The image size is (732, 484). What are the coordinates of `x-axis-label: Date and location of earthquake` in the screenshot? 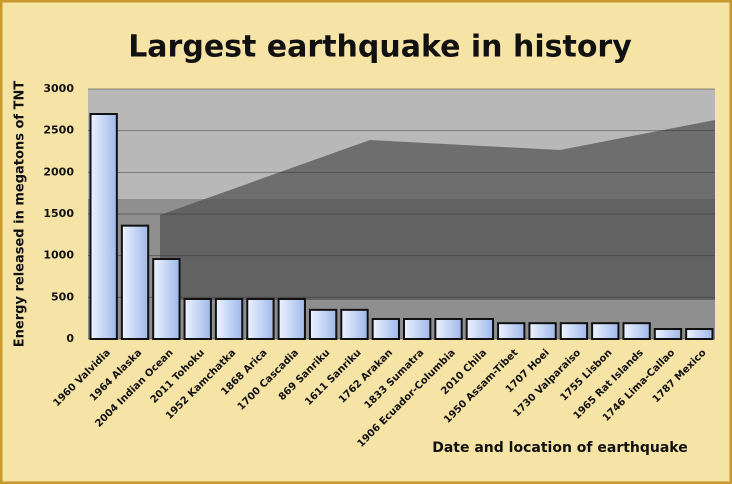 It's located at (560, 448).